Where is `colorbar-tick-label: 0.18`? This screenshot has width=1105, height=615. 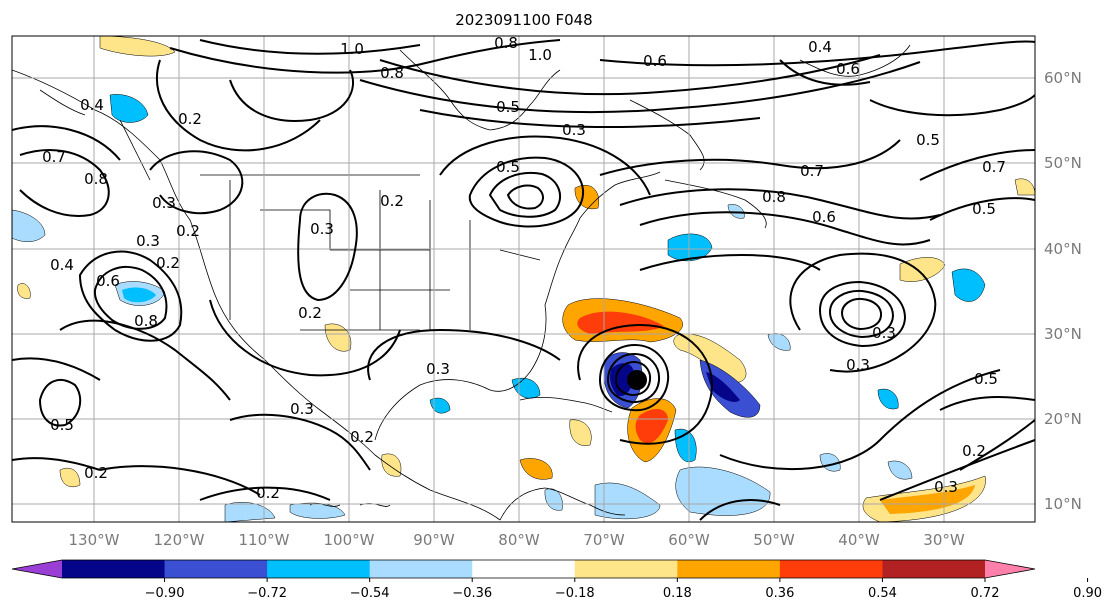
colorbar-tick-label: 0.18 is located at coordinates (677, 593).